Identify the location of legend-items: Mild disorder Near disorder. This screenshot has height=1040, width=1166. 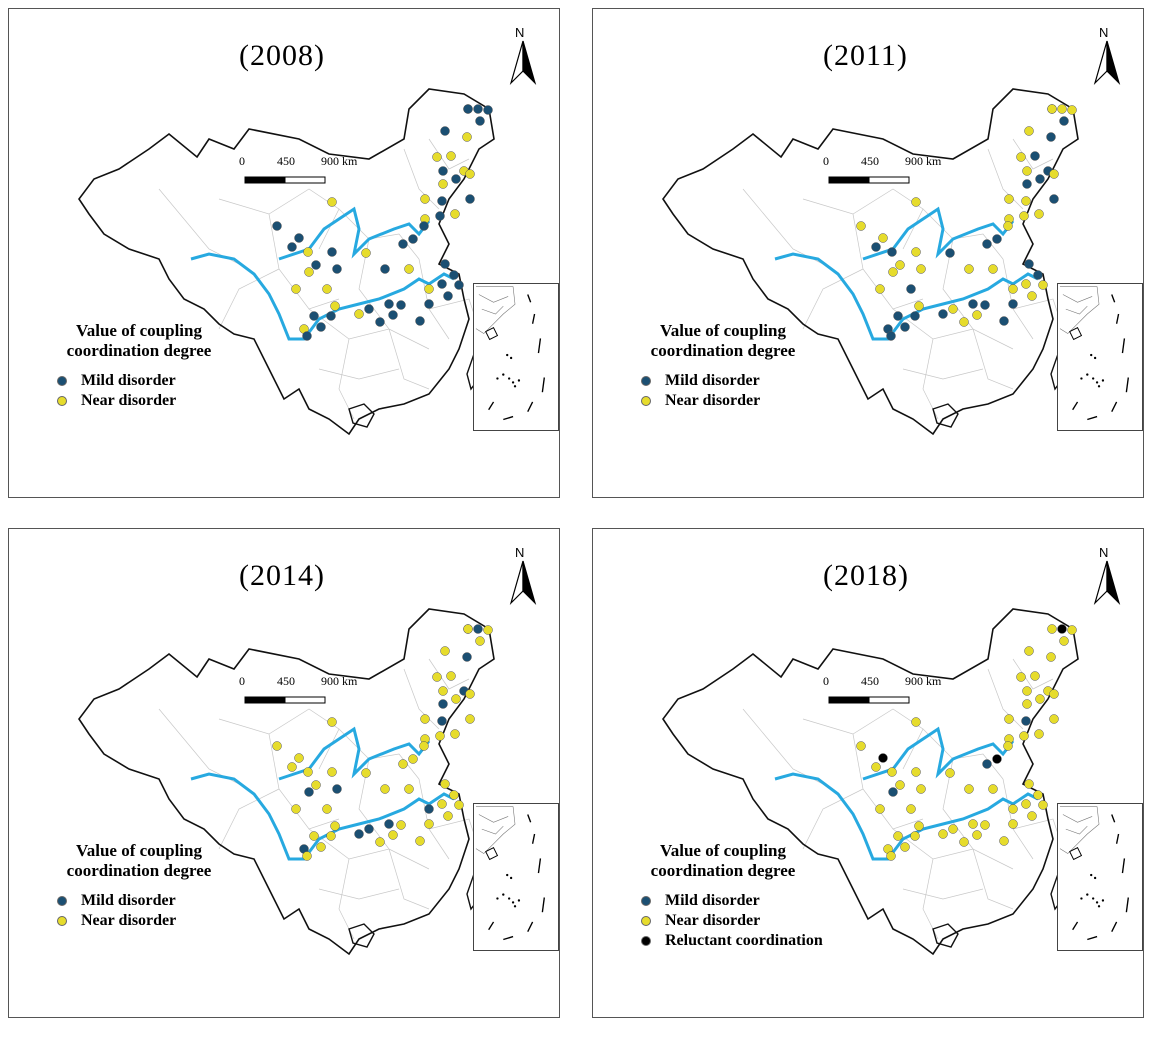
(154, 391).